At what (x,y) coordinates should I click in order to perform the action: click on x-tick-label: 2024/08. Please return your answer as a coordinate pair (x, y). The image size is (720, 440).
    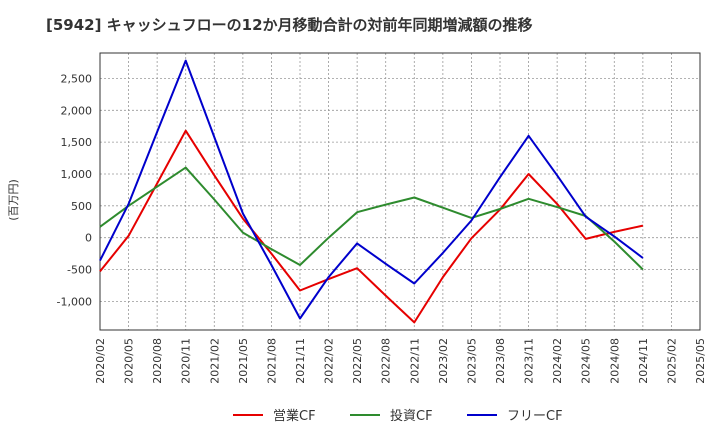
    Looking at the image, I should click on (614, 361).